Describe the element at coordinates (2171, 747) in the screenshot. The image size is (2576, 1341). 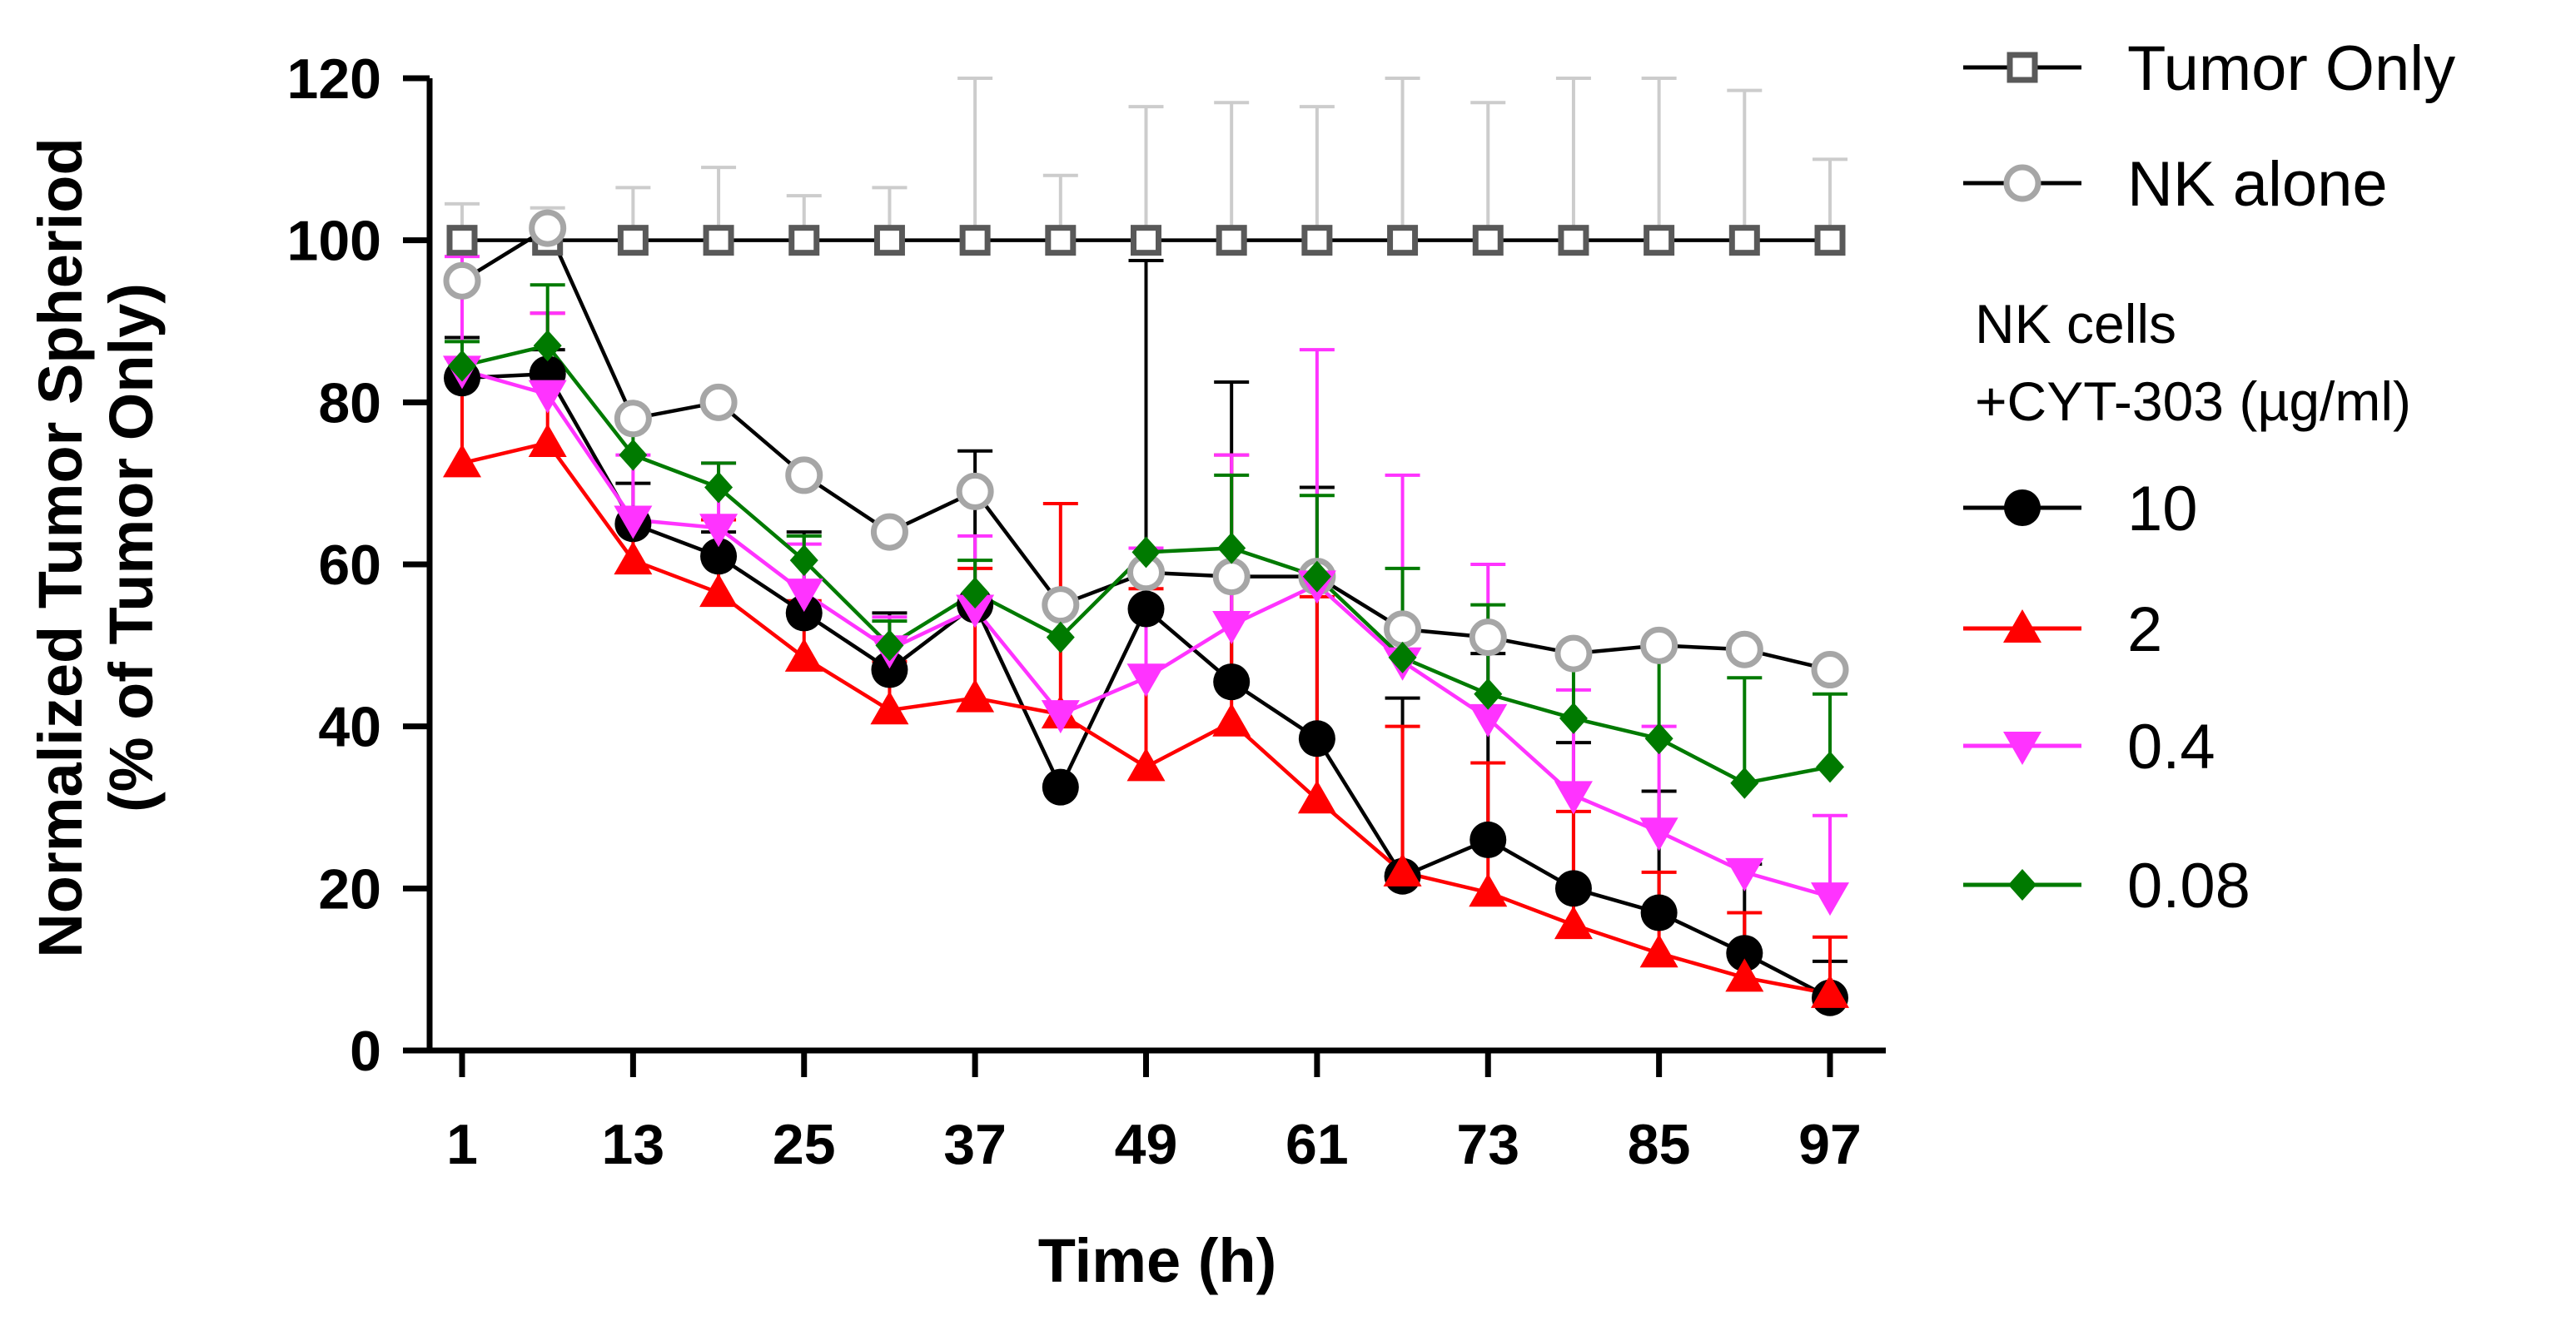
I see `legend-0-4-label: 0.4` at that location.